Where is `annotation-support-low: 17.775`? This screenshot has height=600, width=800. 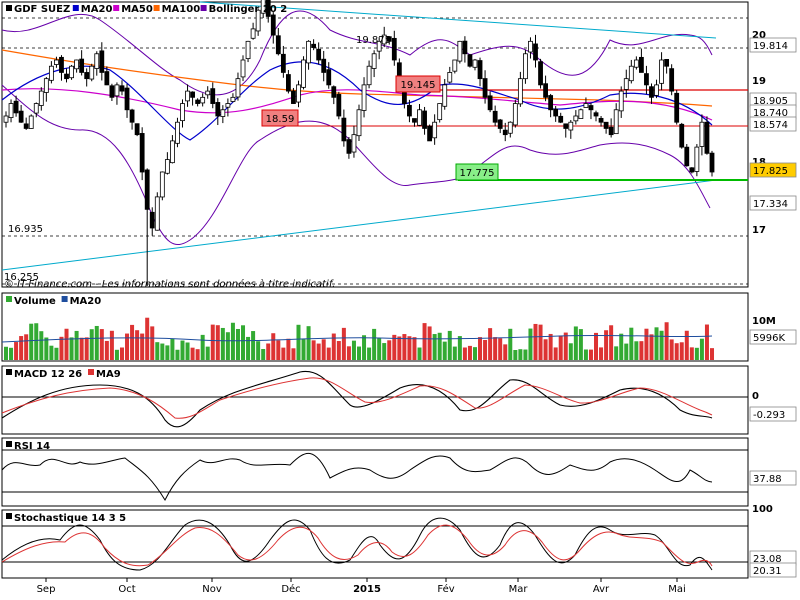 annotation-support-low: 17.775 is located at coordinates (477, 173).